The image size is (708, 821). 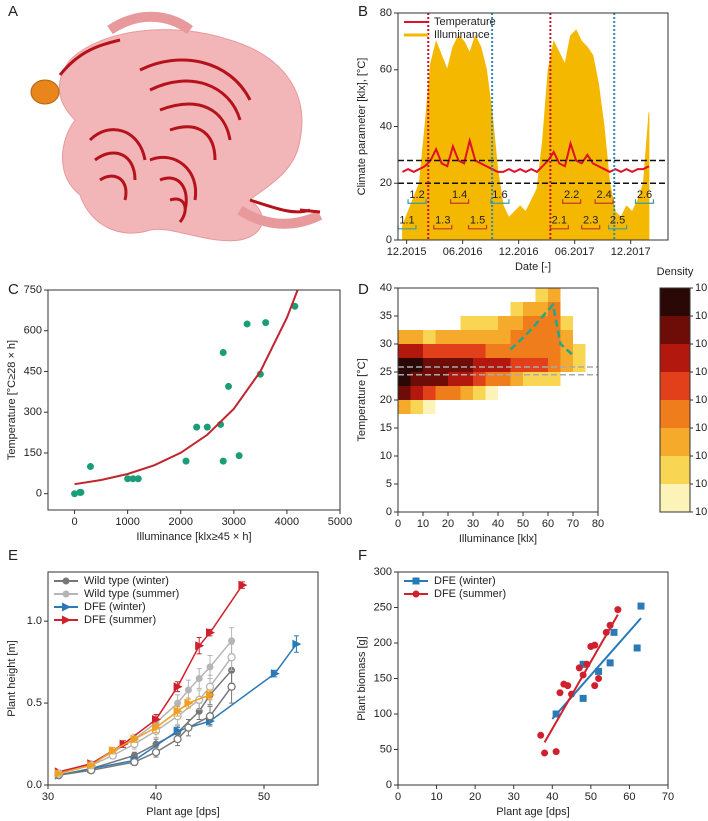 What do you see at coordinates (383, 678) in the screenshot?
I see `y-tick-label: 150` at bounding box center [383, 678].